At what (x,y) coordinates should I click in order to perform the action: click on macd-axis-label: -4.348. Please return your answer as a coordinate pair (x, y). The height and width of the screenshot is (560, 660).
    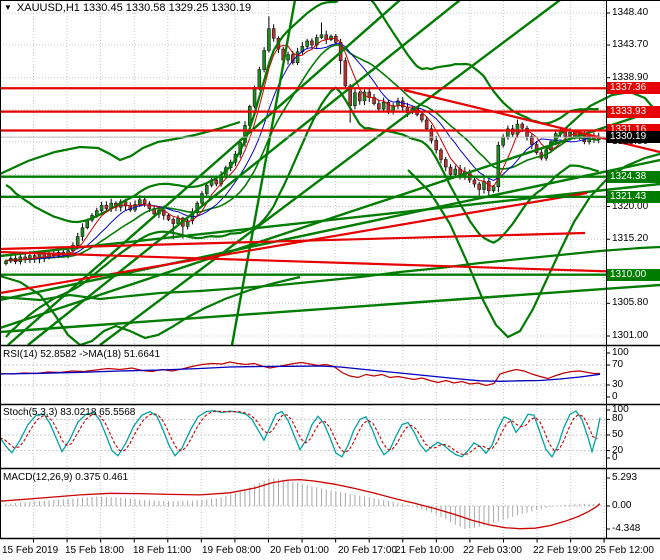
    Looking at the image, I should click on (626, 528).